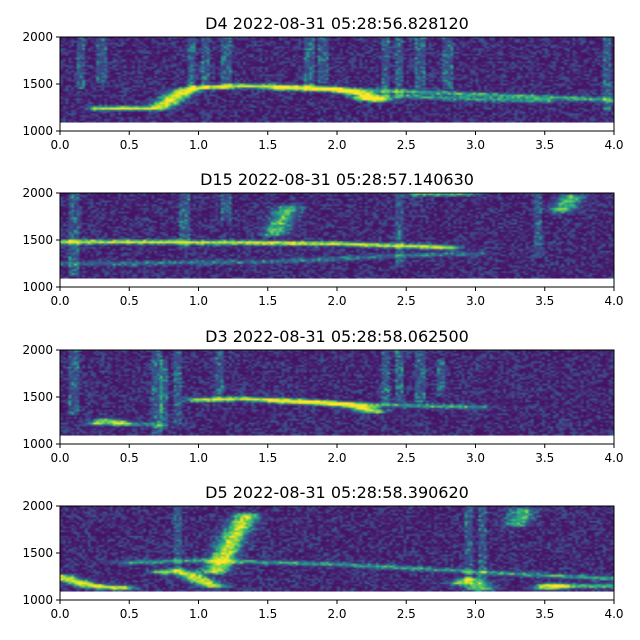  I want to click on panel-title: D5 2022-08-31 05:28:58.390620, so click(337, 492).